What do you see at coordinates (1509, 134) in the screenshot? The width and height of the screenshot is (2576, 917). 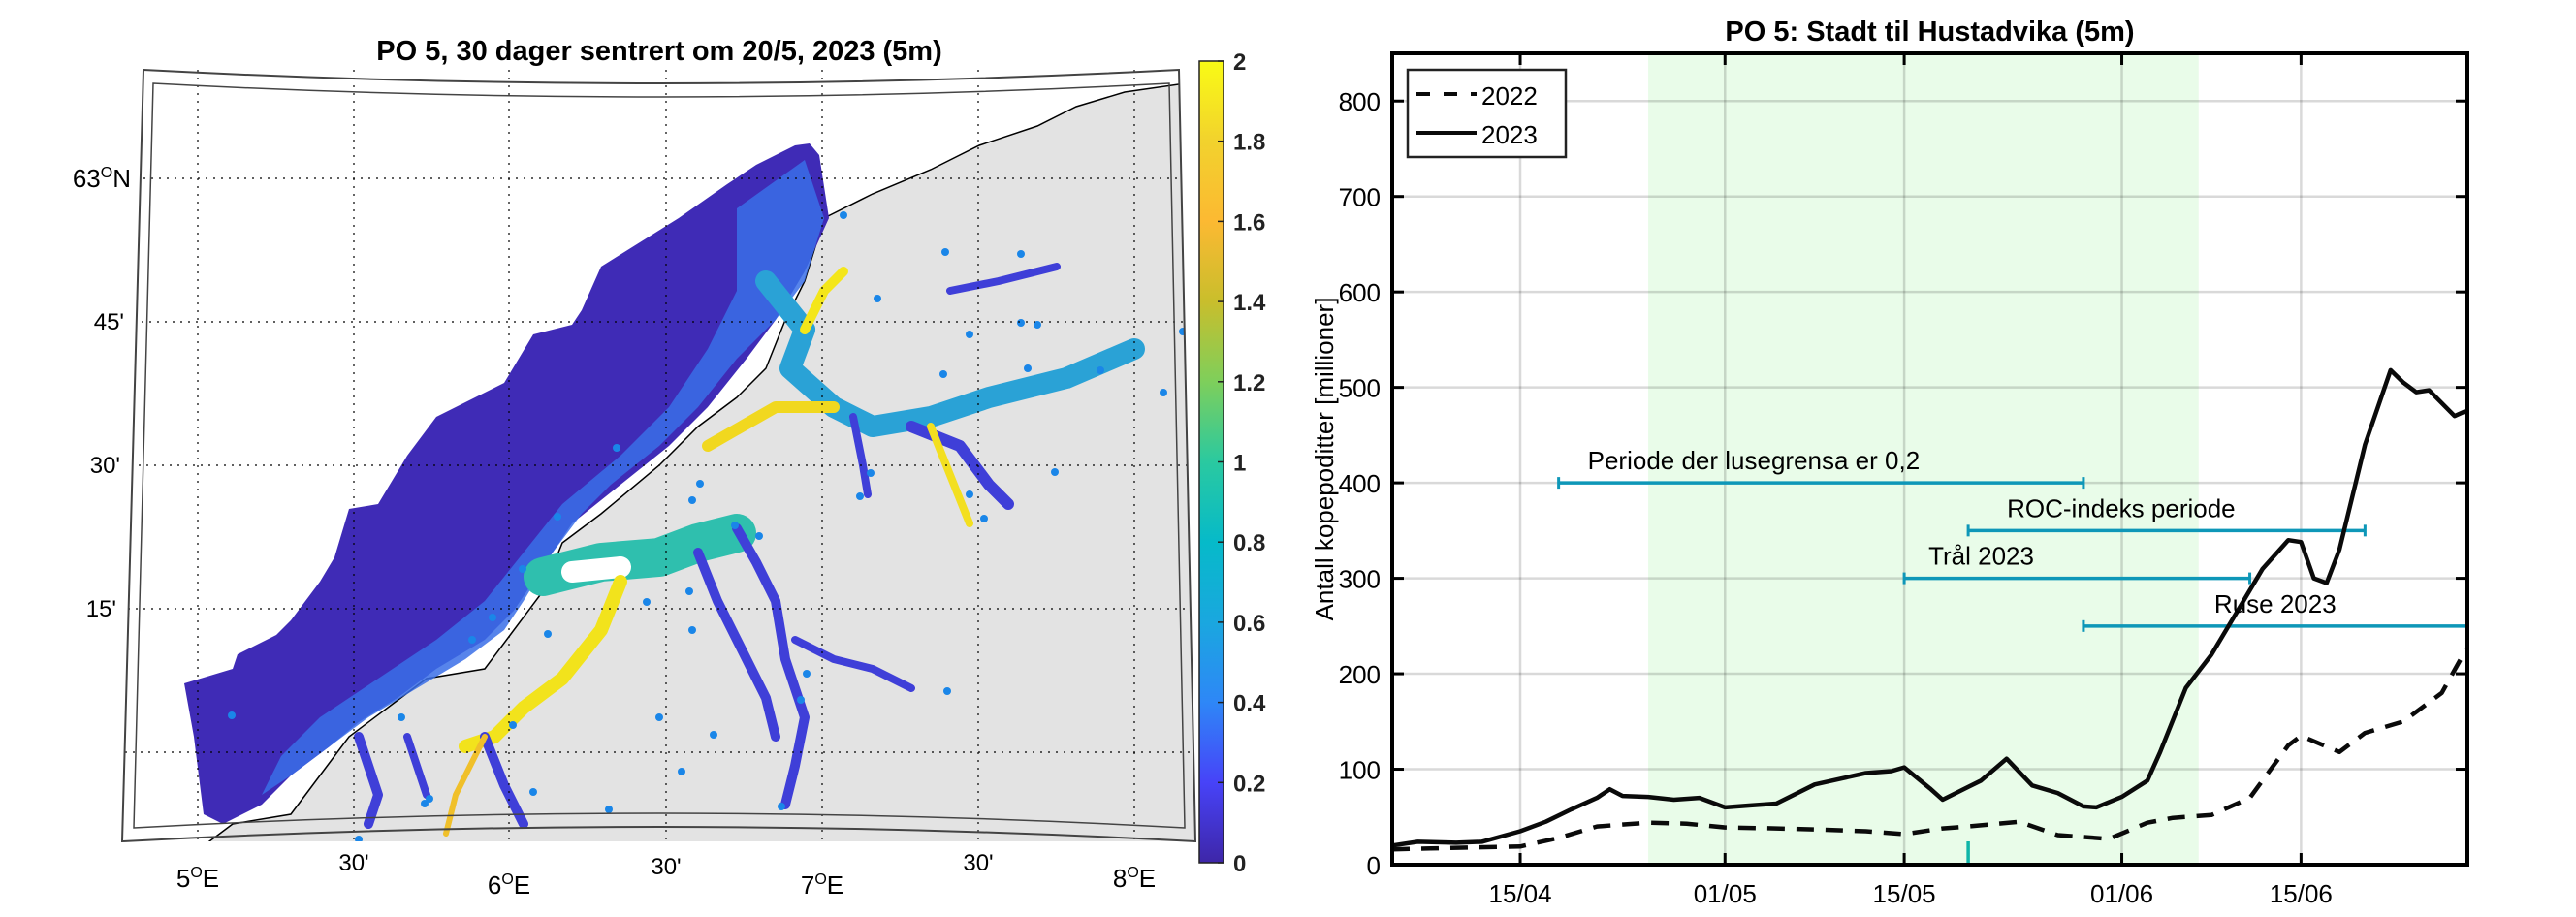 I see `legend-label-2023: 2023` at bounding box center [1509, 134].